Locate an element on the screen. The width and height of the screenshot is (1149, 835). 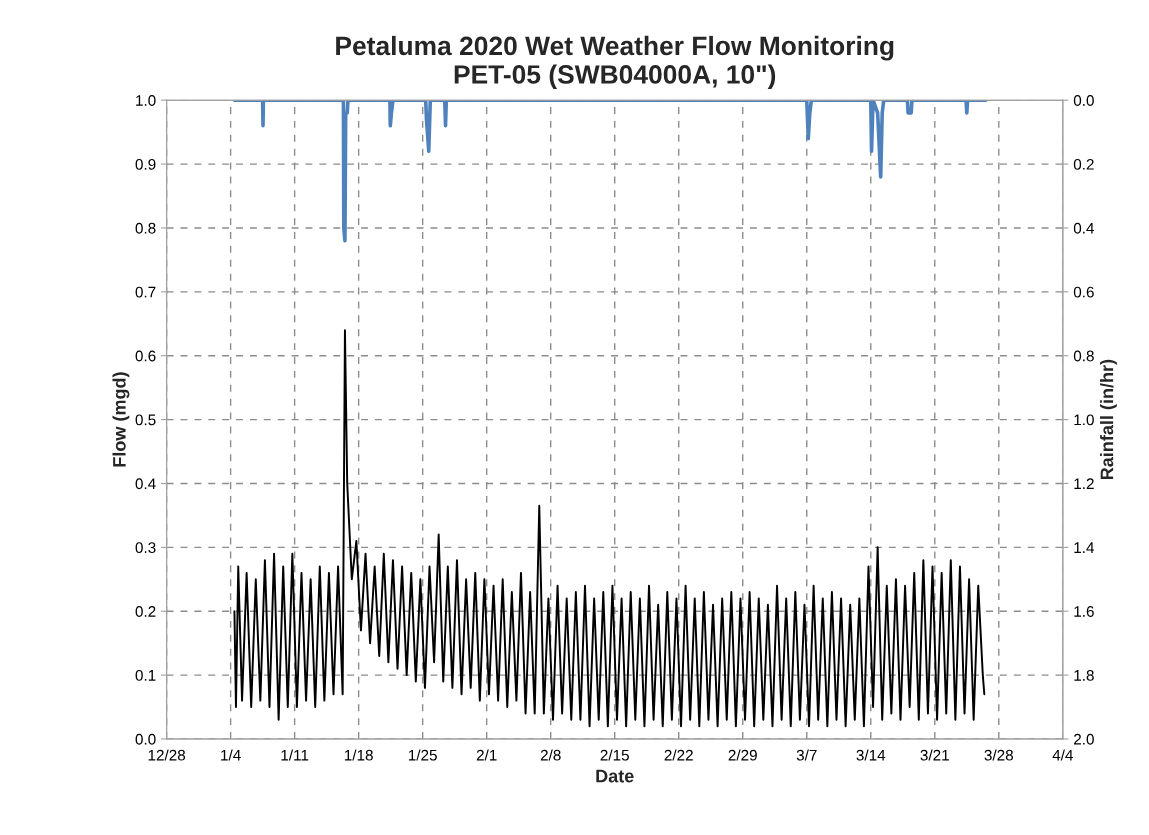
y-tick-label: 0.1 is located at coordinates (145, 675).